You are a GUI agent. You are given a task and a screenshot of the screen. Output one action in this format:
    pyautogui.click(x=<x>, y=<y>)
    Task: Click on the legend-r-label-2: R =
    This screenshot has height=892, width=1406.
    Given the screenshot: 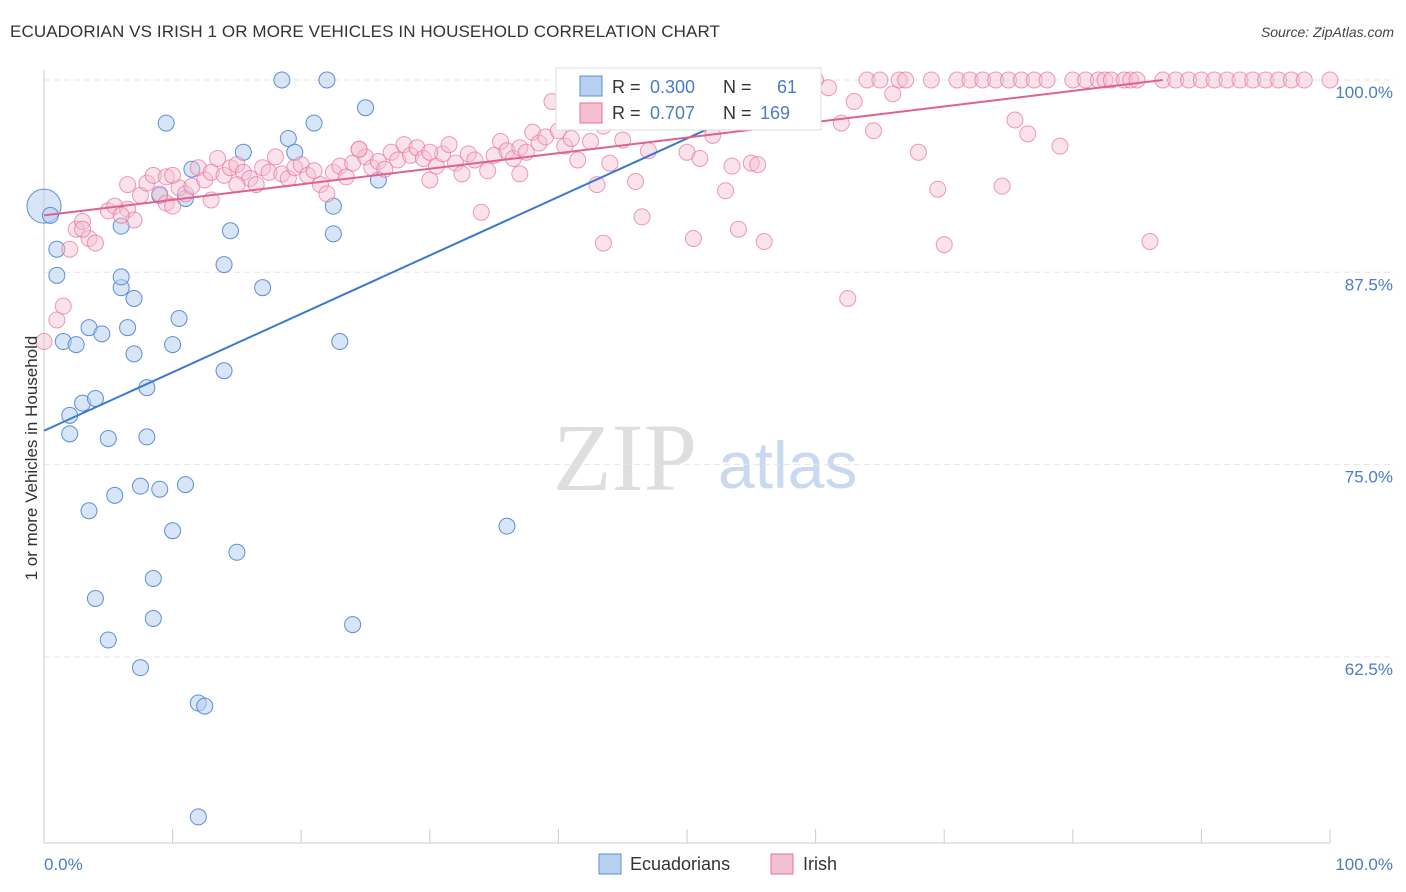 What is the action you would take?
    pyautogui.click(x=626, y=113)
    